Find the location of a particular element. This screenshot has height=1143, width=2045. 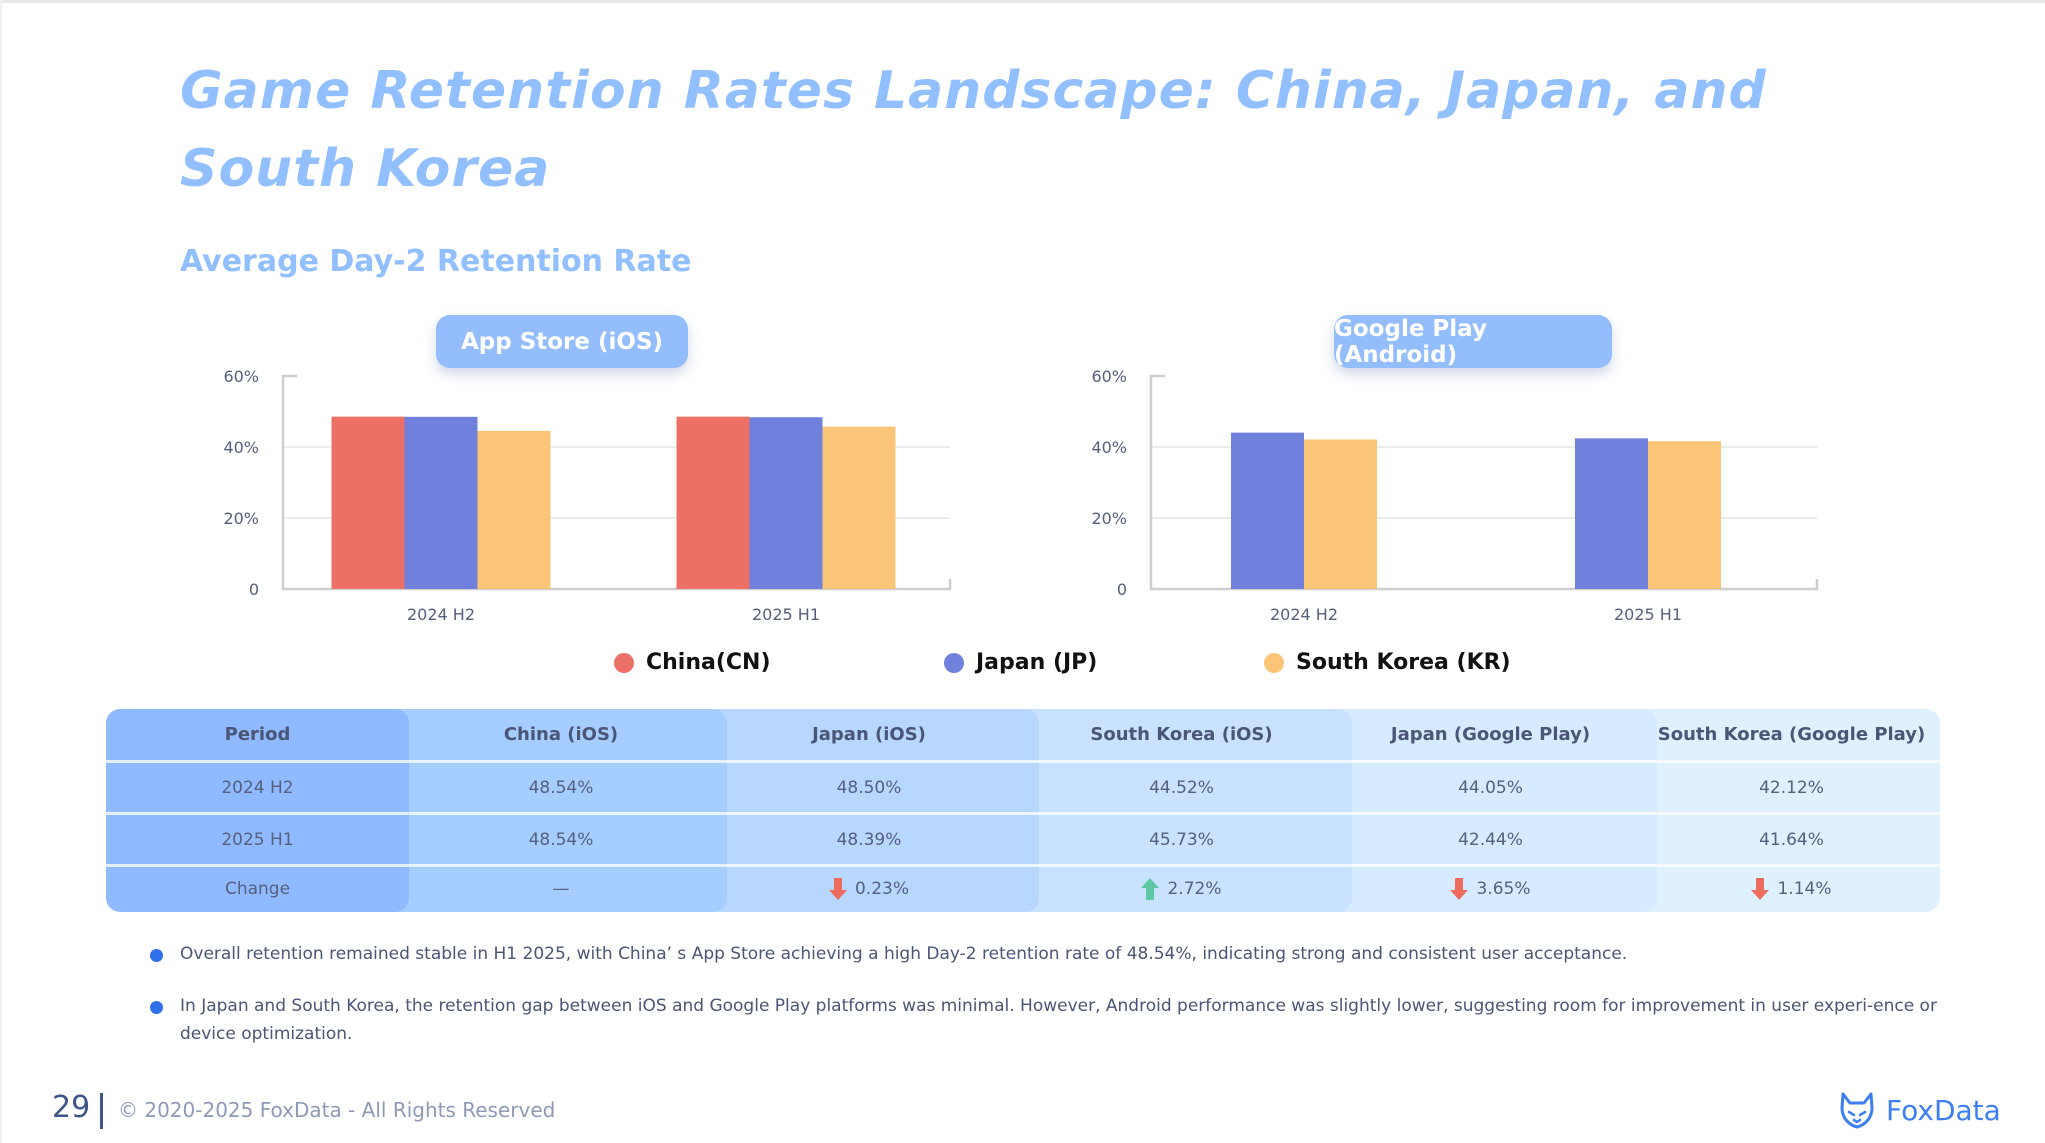

left-border is located at coordinates (1, 571).